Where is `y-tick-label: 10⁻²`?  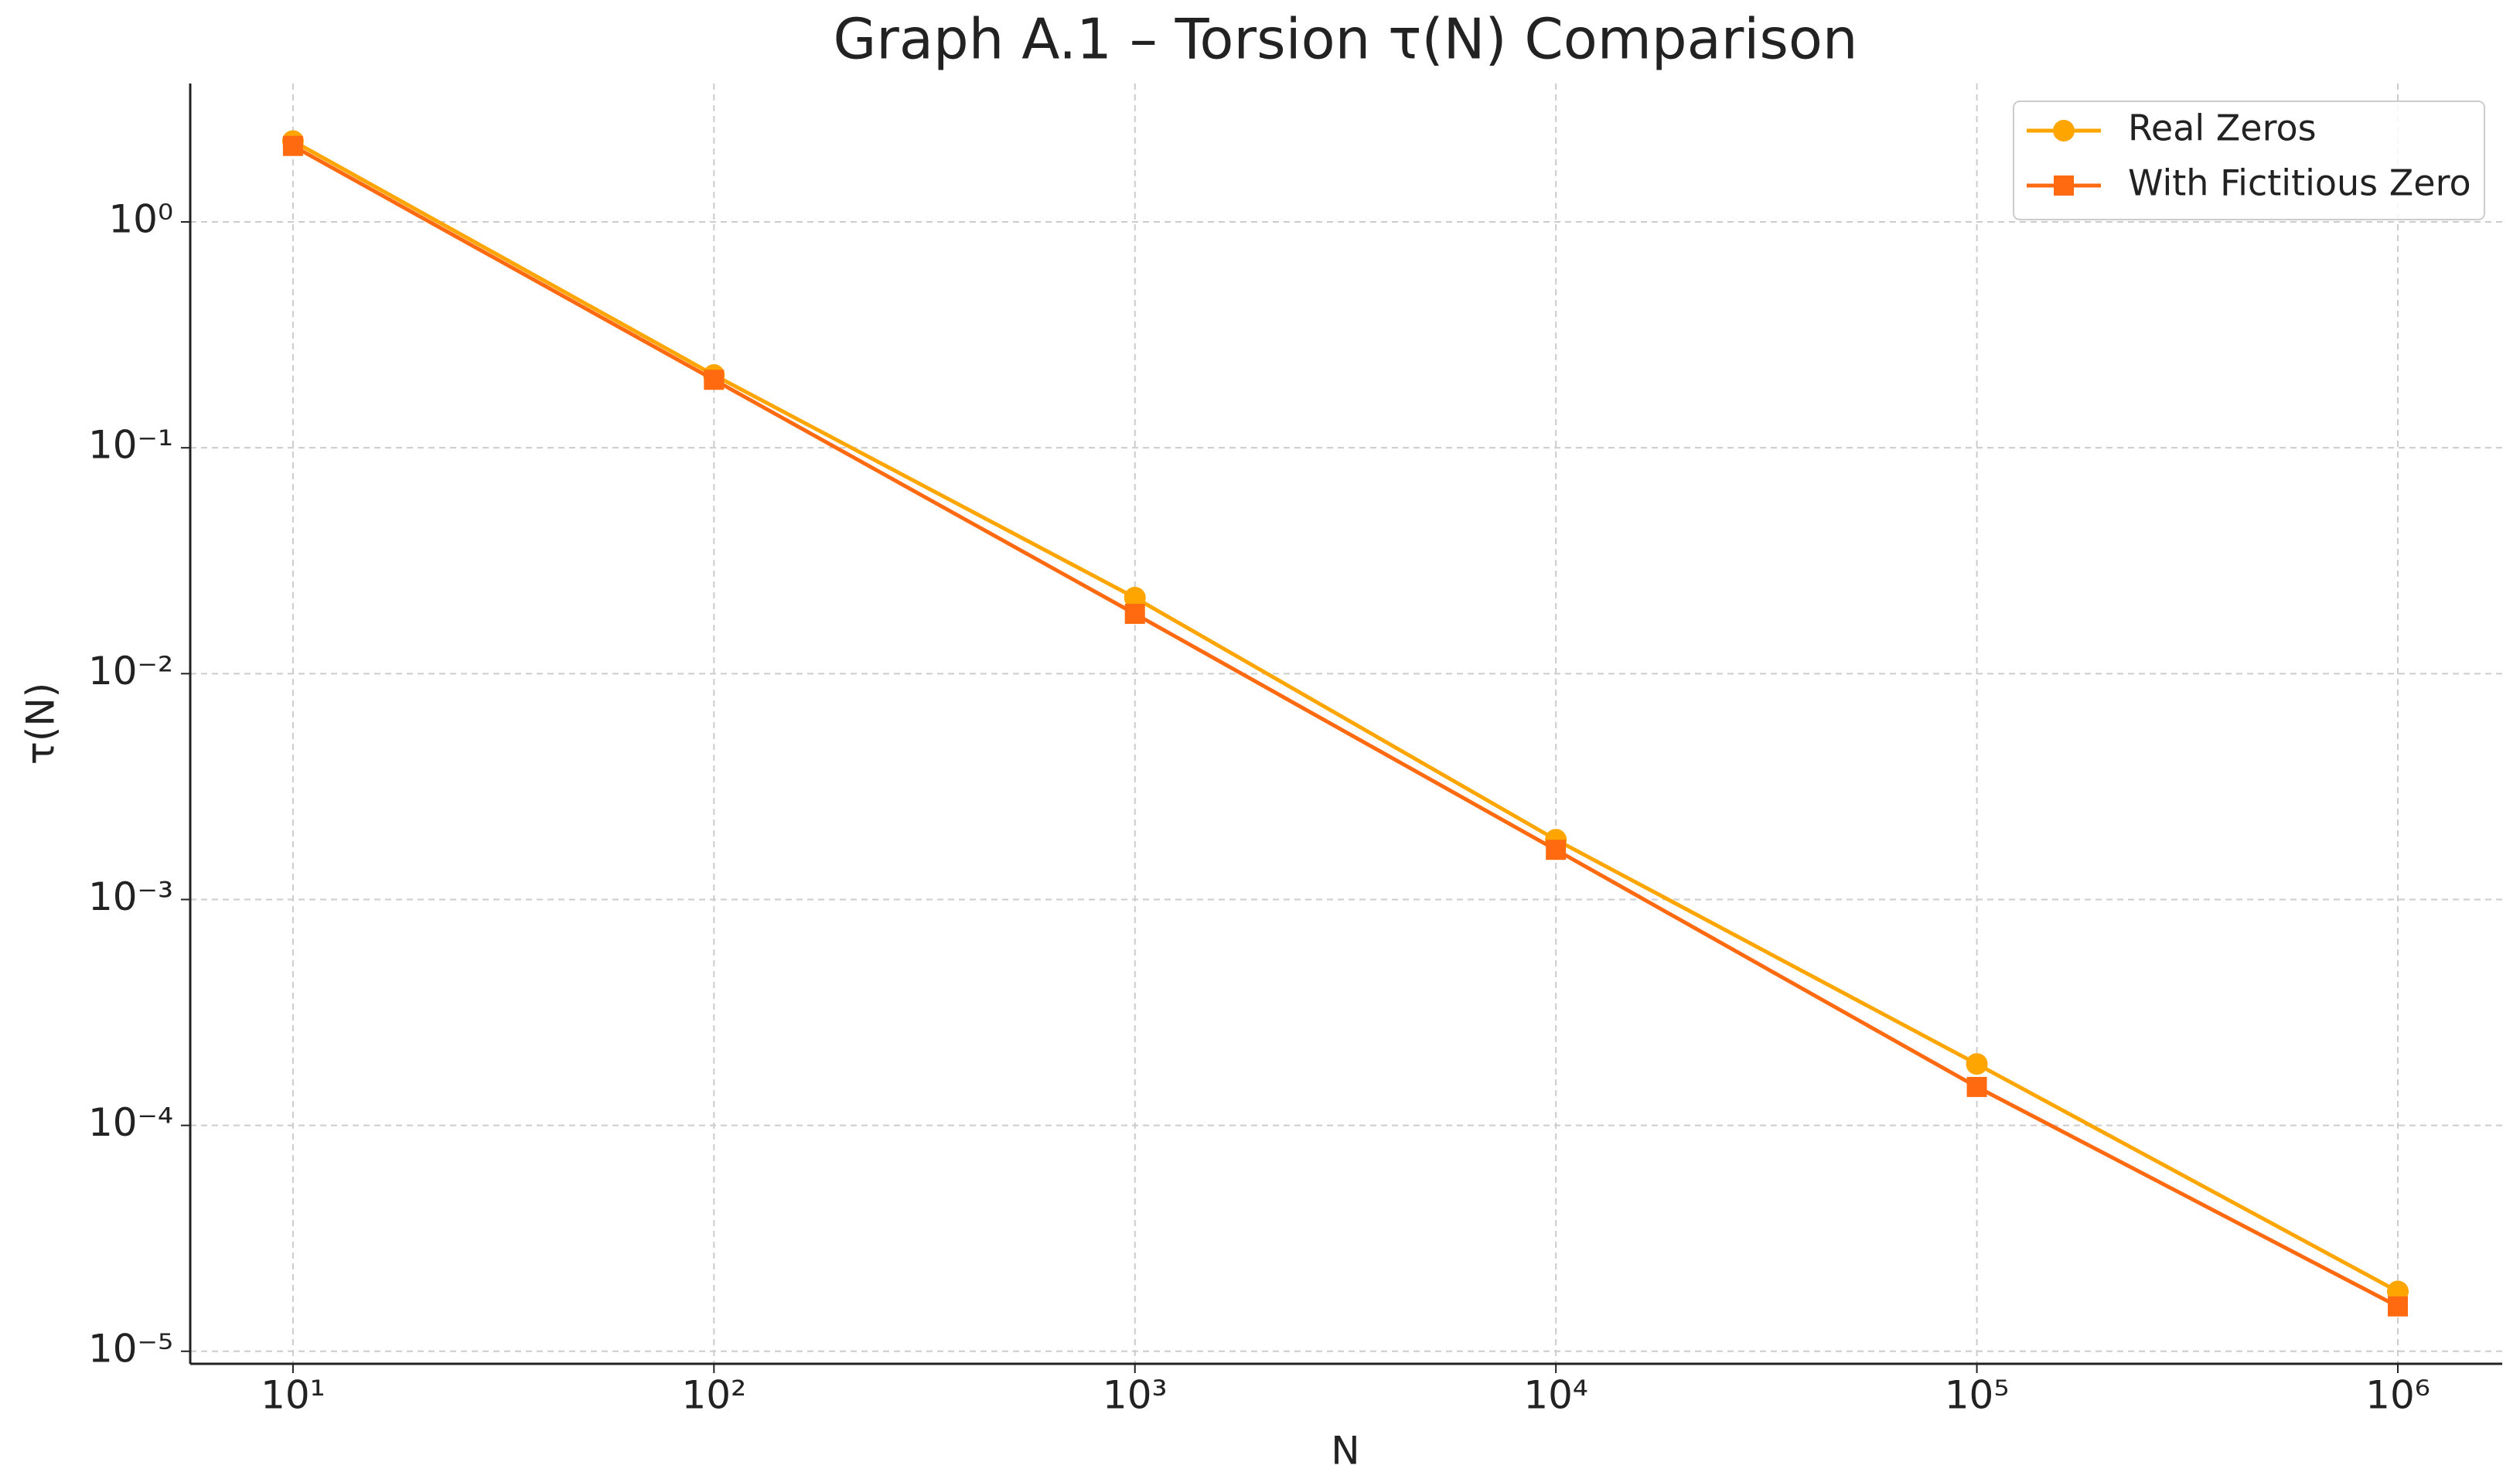
y-tick-label: 10⁻² is located at coordinates (130, 671).